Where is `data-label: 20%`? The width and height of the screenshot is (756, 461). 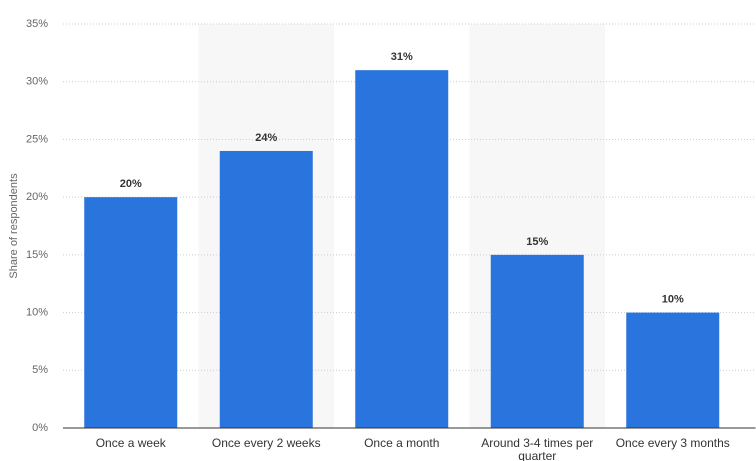
data-label: 20% is located at coordinates (131, 184).